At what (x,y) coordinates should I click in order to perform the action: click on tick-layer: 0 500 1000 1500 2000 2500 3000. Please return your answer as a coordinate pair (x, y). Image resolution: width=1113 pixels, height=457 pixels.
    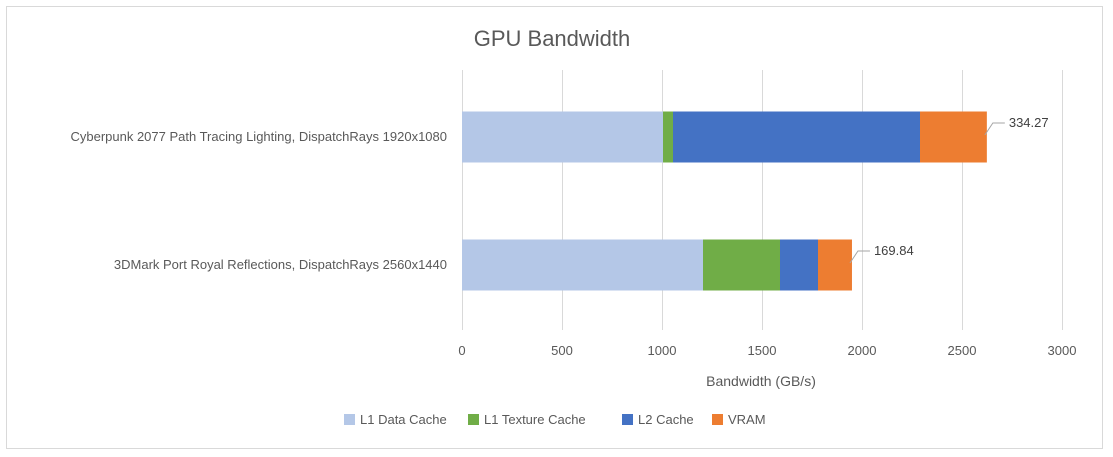
    Looking at the image, I should click on (767, 350).